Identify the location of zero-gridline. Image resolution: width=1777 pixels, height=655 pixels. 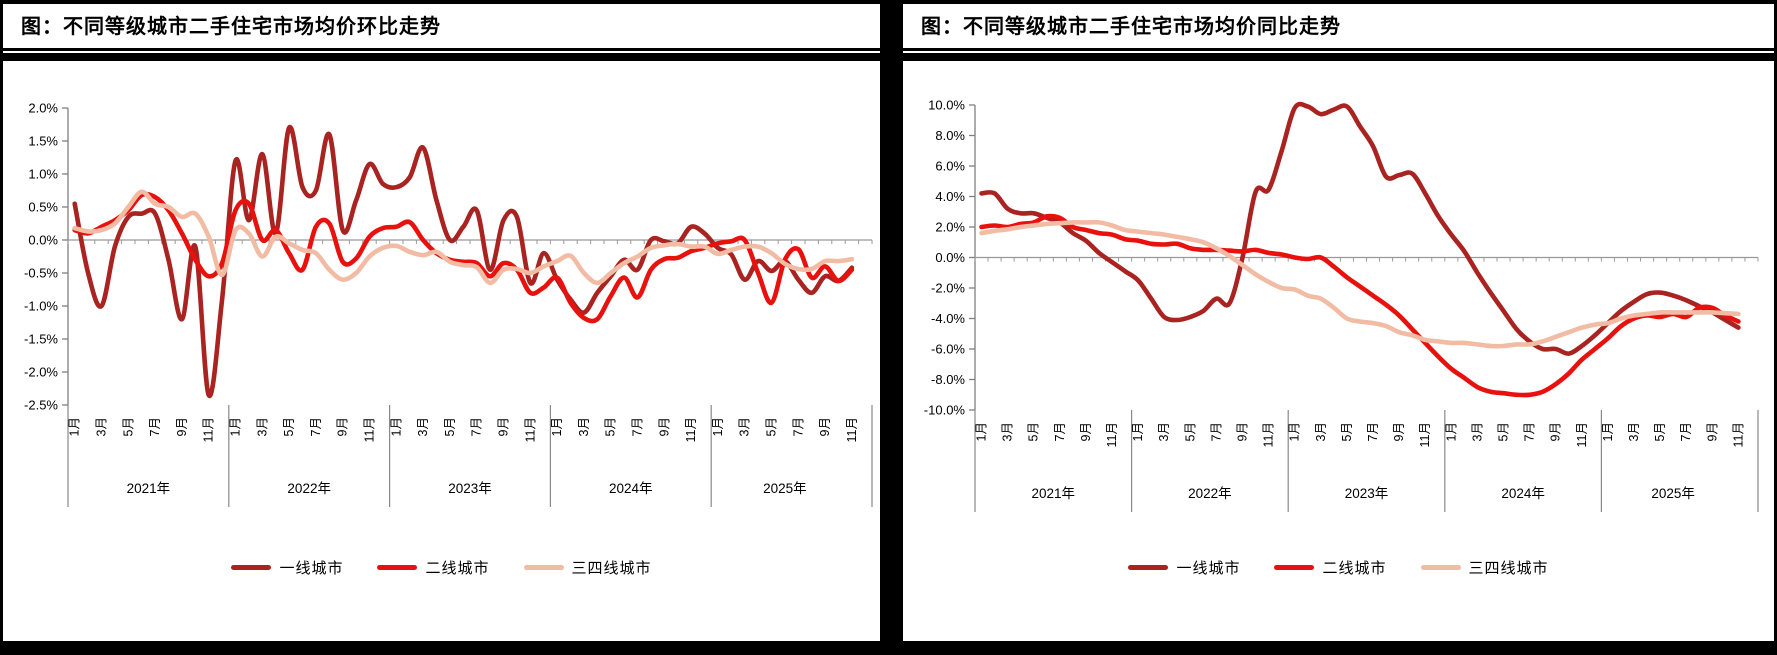
(1366, 259).